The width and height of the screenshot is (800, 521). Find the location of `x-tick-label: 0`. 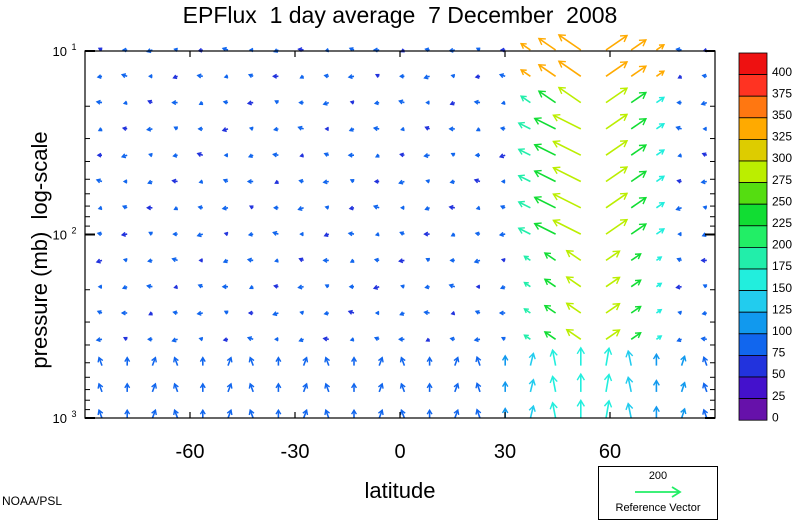

x-tick-label: 0 is located at coordinates (399, 452).